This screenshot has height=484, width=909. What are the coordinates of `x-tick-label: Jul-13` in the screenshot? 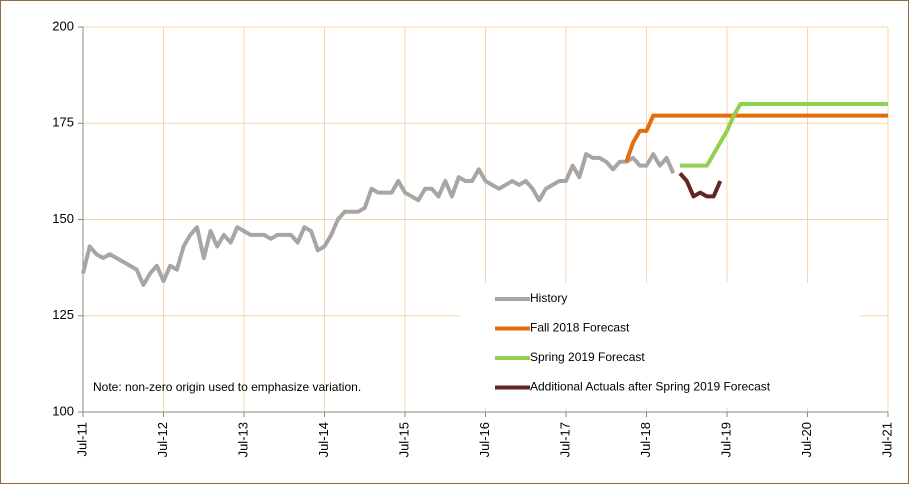 It's located at (242, 439).